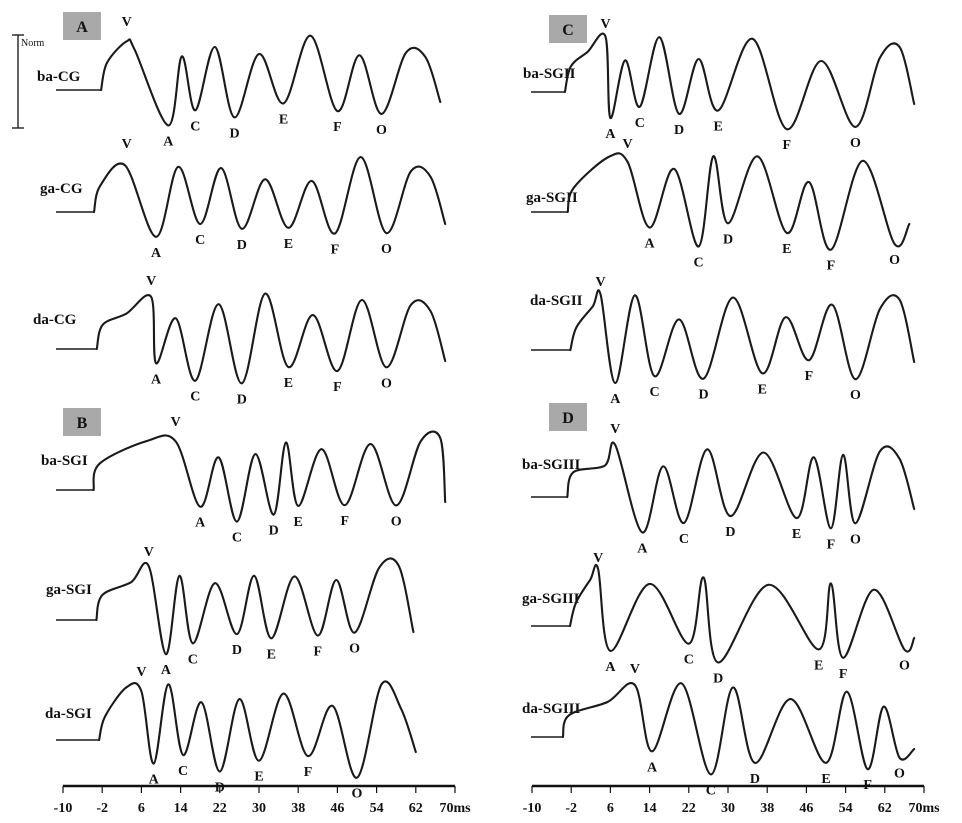  I want to click on trace-label: ga-SGIII, so click(551, 599).